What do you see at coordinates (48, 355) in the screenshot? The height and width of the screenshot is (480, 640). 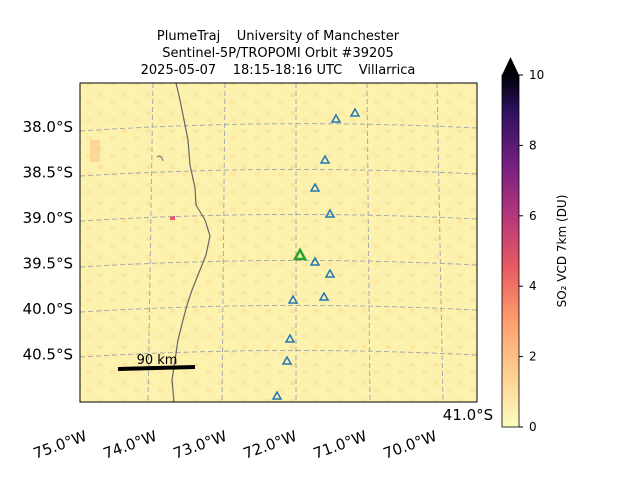 I see `lat-label: 40.5°S` at bounding box center [48, 355].